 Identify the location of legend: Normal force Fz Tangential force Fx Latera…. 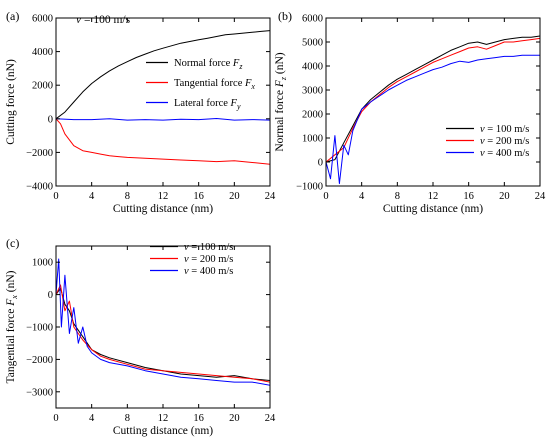
(200, 84).